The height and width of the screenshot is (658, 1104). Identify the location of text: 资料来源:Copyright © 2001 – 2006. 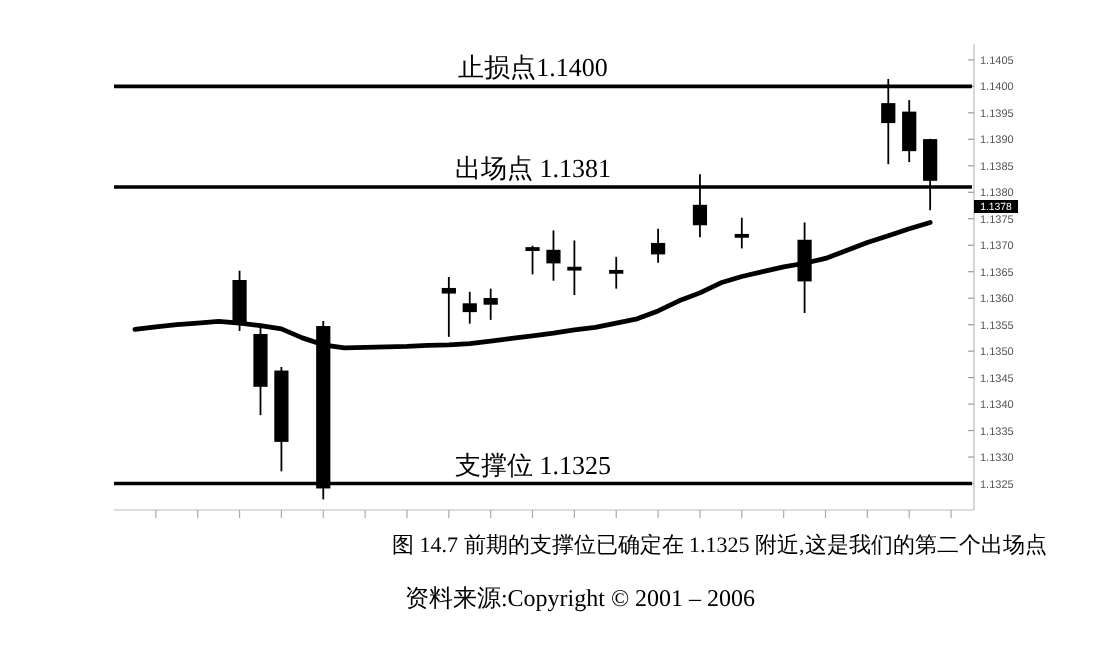
(580, 598).